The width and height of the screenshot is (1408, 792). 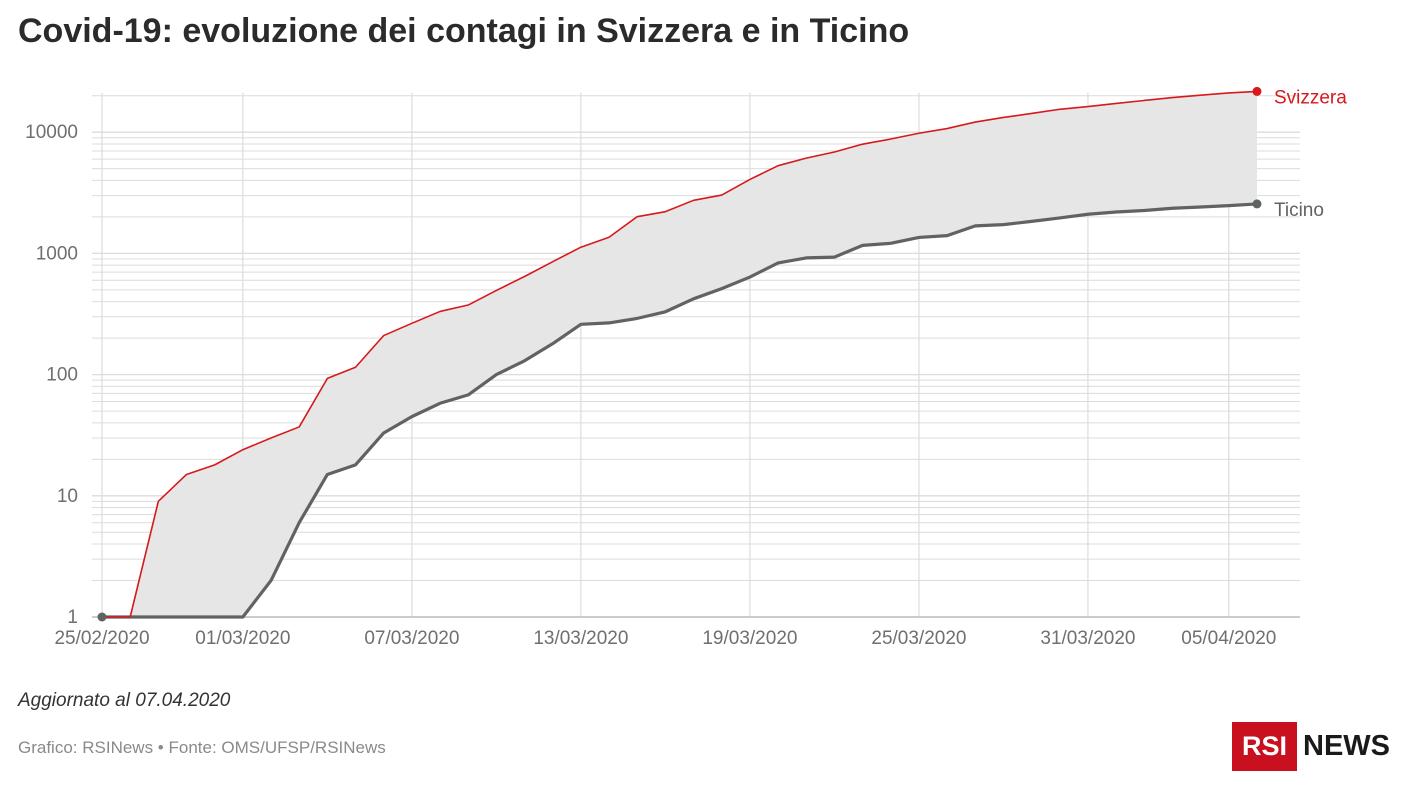 What do you see at coordinates (411, 638) in the screenshot?
I see `x-tick-label: 07/03/2020` at bounding box center [411, 638].